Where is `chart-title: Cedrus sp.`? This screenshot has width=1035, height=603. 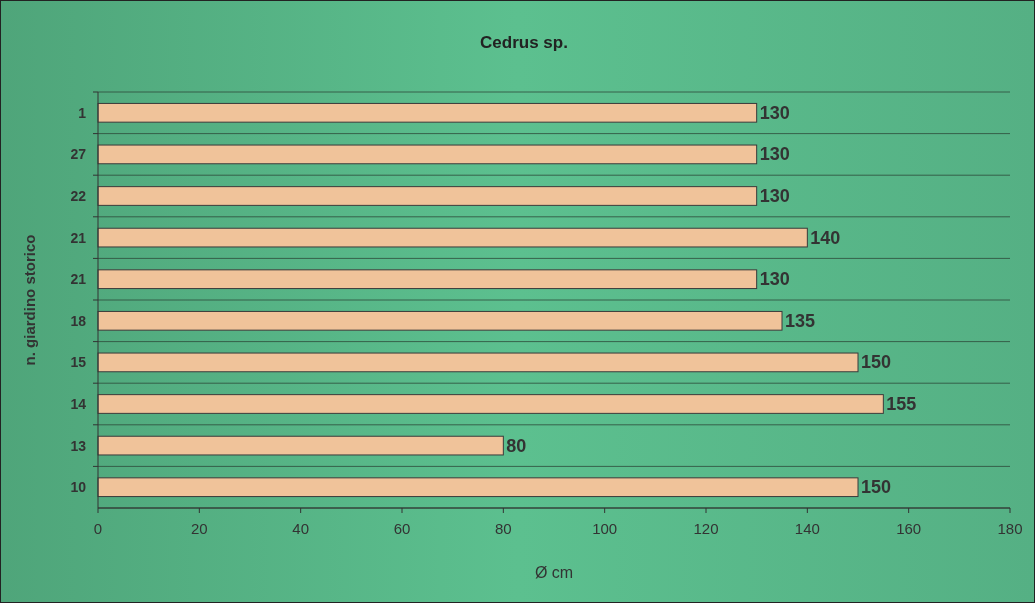
chart-title: Cedrus sp. is located at coordinates (524, 42).